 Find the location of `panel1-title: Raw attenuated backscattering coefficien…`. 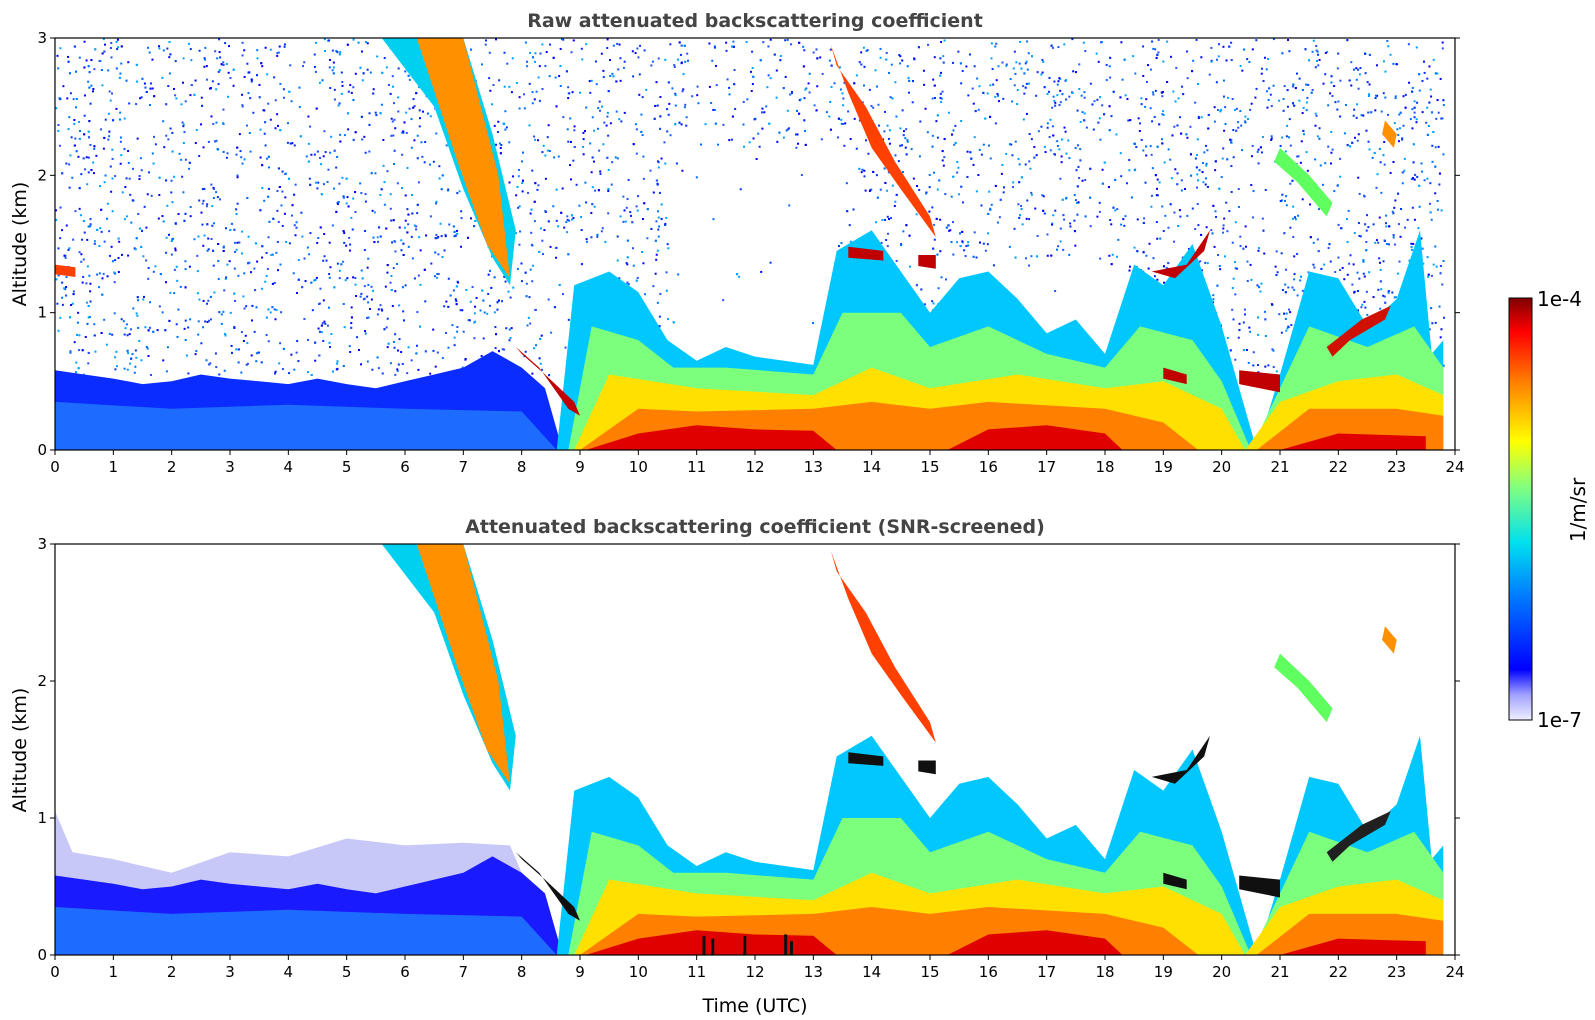

panel1-title: Raw attenuated backscattering coefficien… is located at coordinates (755, 21).